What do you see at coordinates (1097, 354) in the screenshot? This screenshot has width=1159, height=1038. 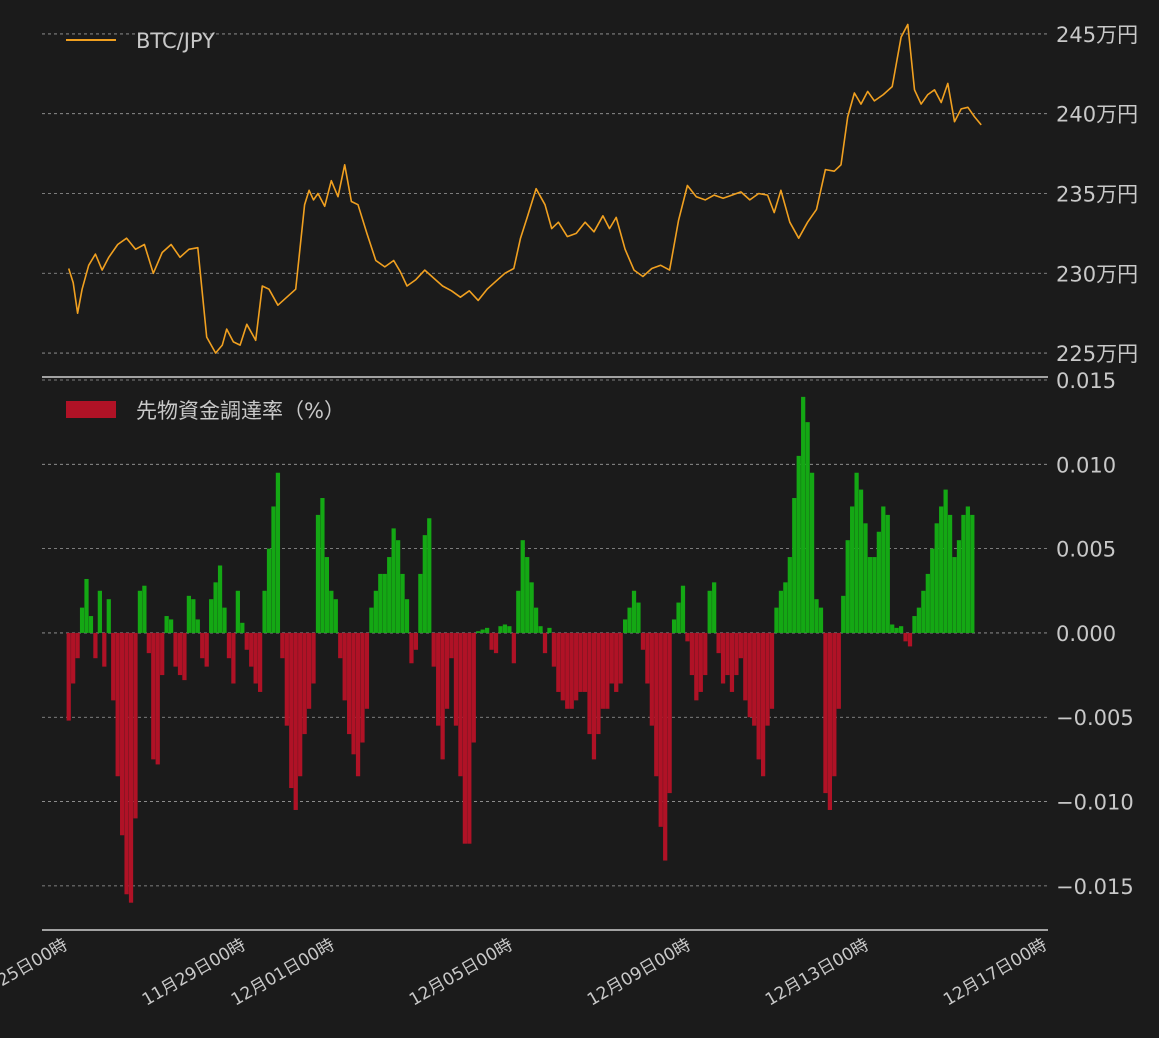 I see `price-y-tick-label: 225万円` at bounding box center [1097, 354].